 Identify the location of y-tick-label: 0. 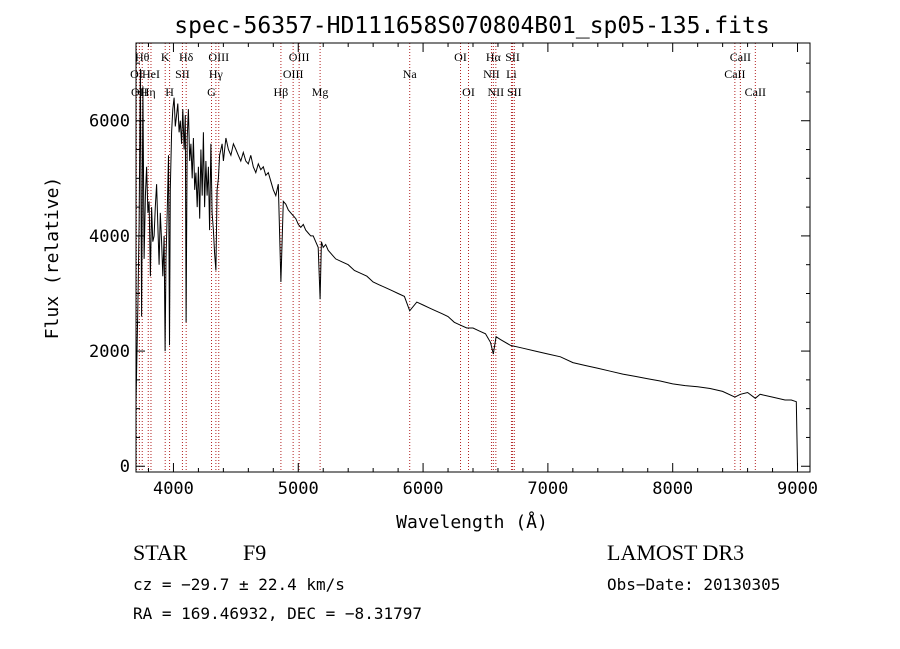
(125, 467).